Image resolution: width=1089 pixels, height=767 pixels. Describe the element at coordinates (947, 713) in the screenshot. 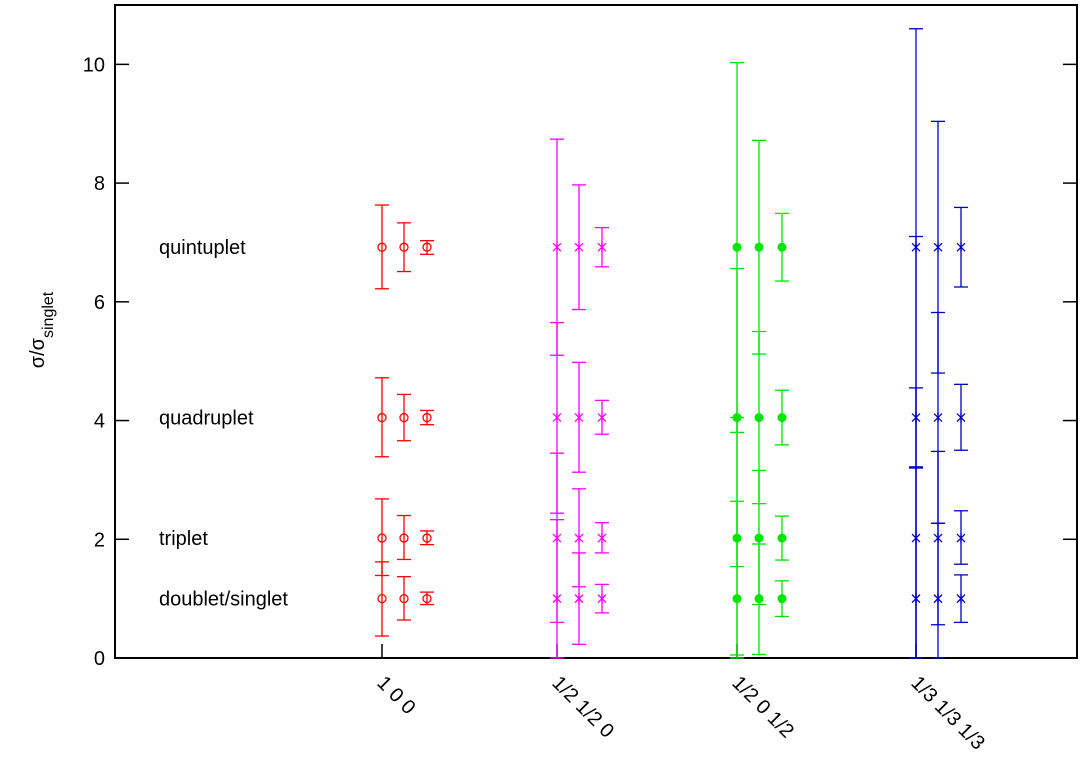

I see `x-tick-label: 1/3 1/3 1/3` at that location.